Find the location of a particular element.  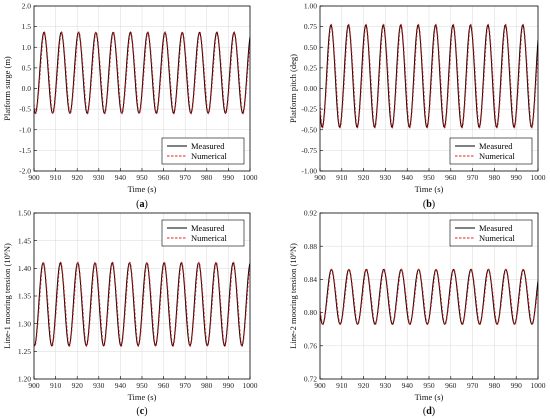

y-tick-label: 2.0 is located at coordinates (27, 6).